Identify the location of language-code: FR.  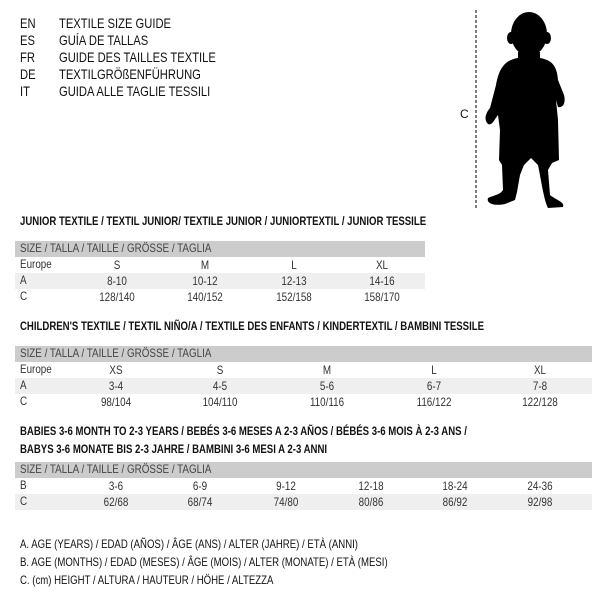
(27, 57).